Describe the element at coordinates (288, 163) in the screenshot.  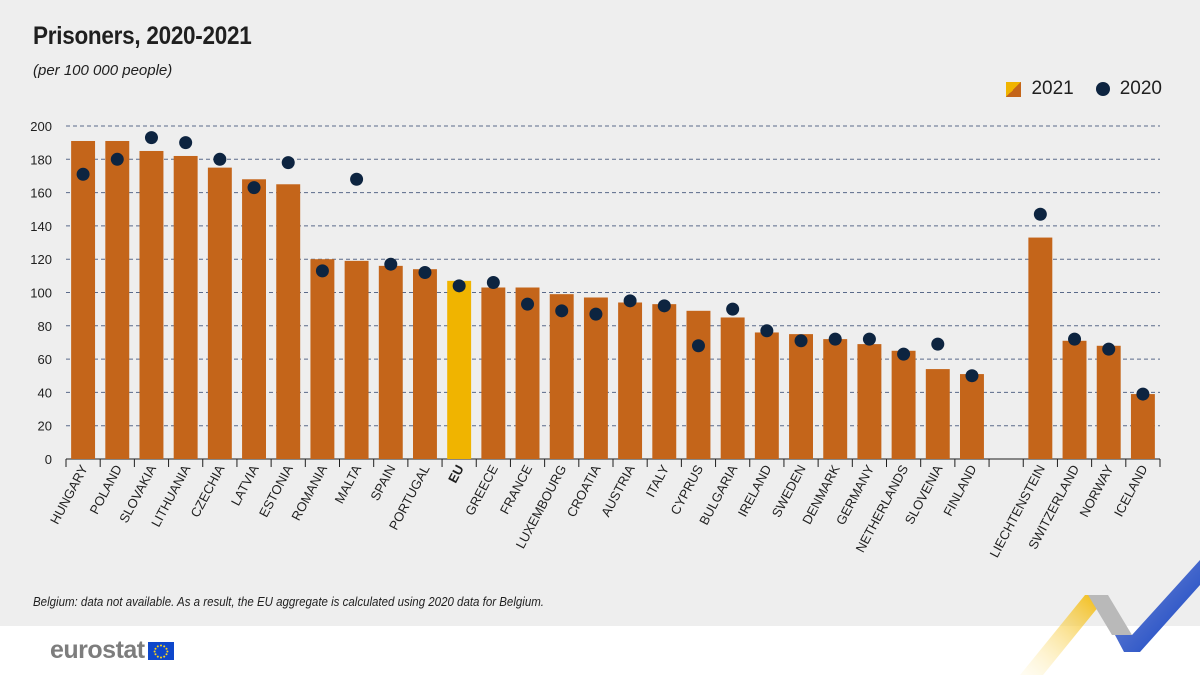
I see `dot-2020-estonia` at that location.